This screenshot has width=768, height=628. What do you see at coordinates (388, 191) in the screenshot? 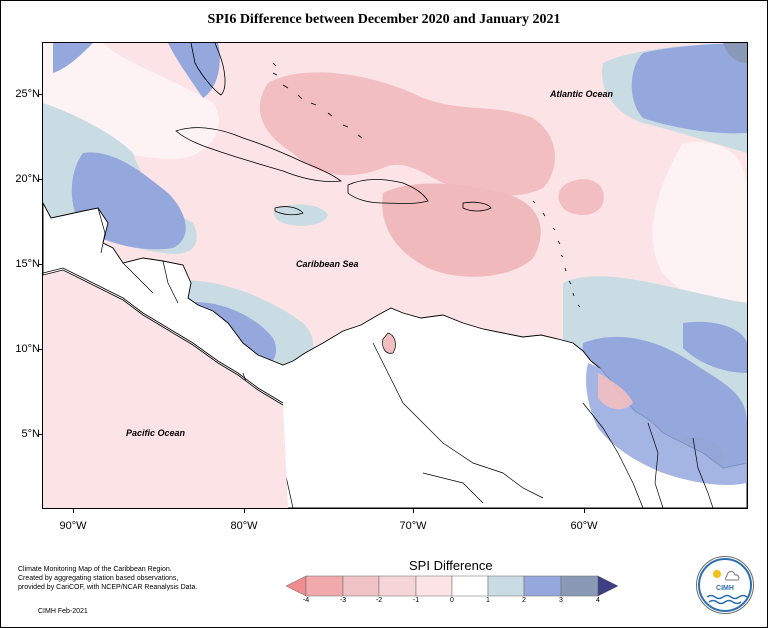
I see `coast-hispaniola` at bounding box center [388, 191].